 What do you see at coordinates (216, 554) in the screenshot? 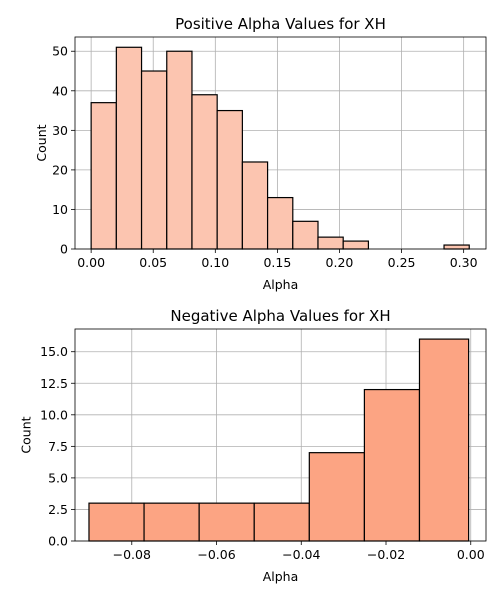
I see `x-tick-label: −0.06` at bounding box center [216, 554].